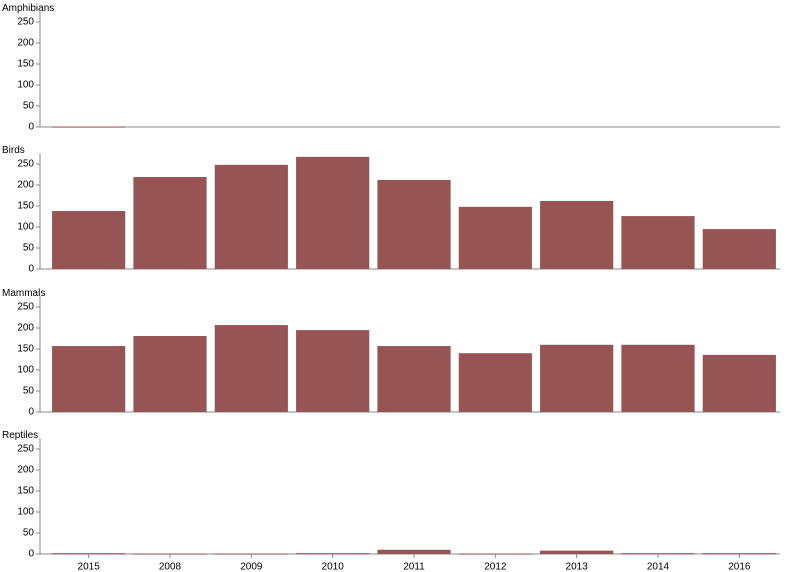  I want to click on x-tick-label: 2013, so click(577, 567).